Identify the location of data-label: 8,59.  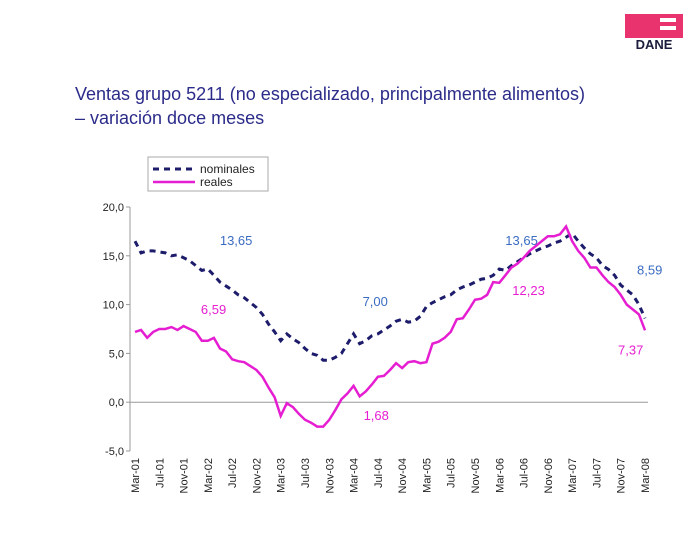
(649, 269).